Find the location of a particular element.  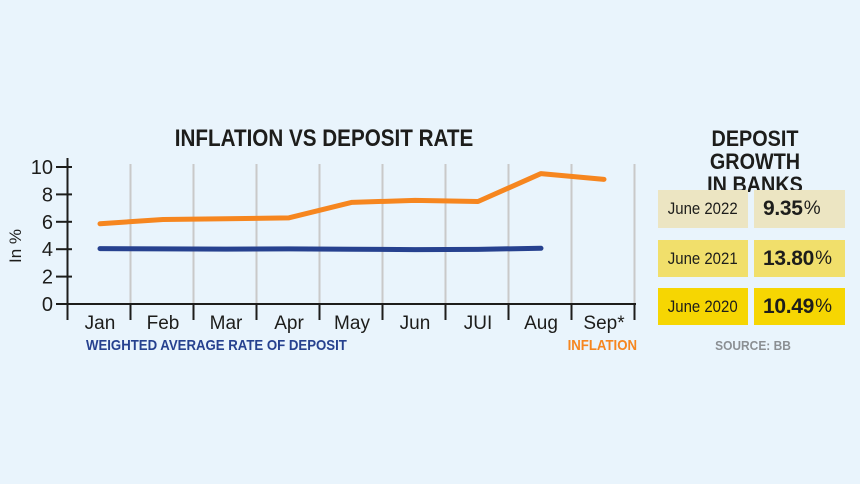

growth-row-2021-value: 13.80% is located at coordinates (799, 258).